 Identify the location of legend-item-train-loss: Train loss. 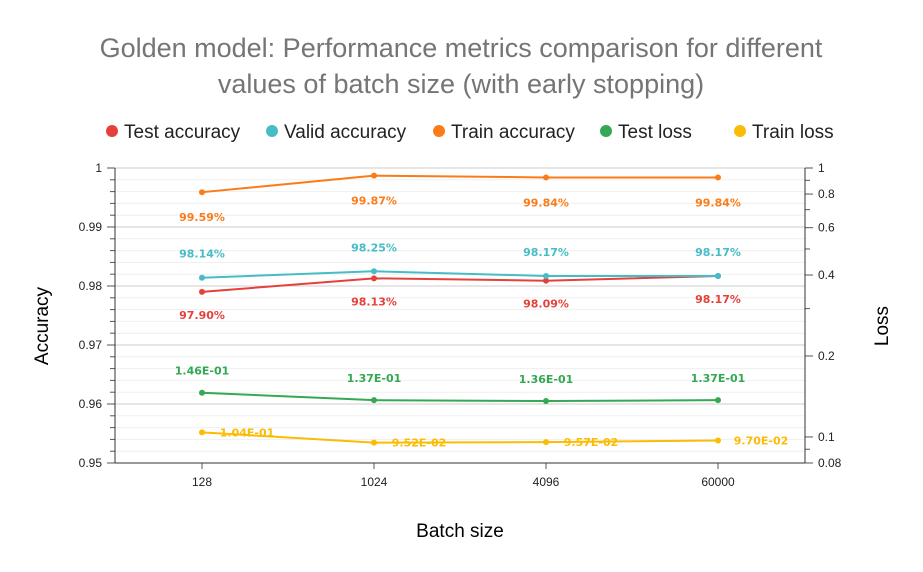
(784, 132).